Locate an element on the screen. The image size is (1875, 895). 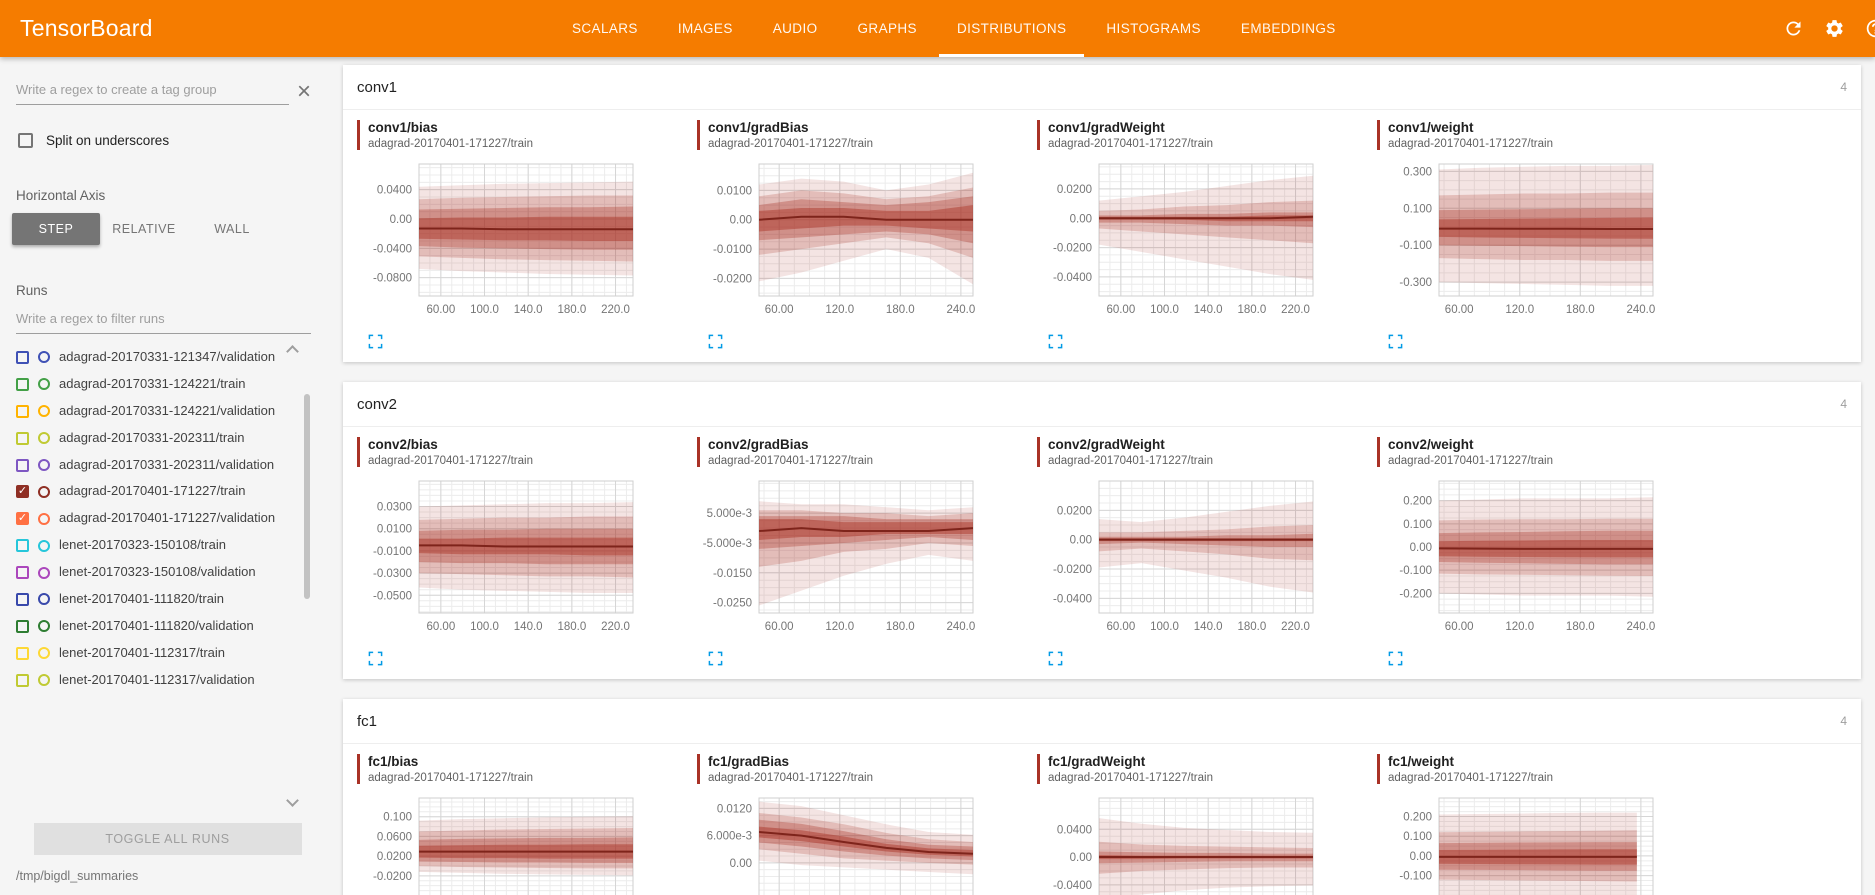
expand-icon is located at coordinates (1055, 341).